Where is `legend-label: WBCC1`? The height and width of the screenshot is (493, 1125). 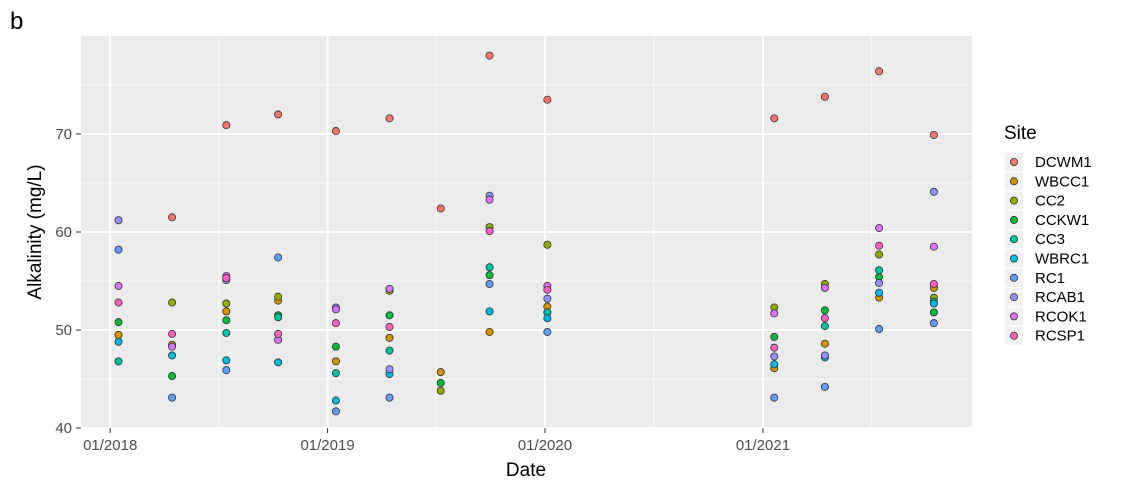 legend-label: WBCC1 is located at coordinates (1062, 181).